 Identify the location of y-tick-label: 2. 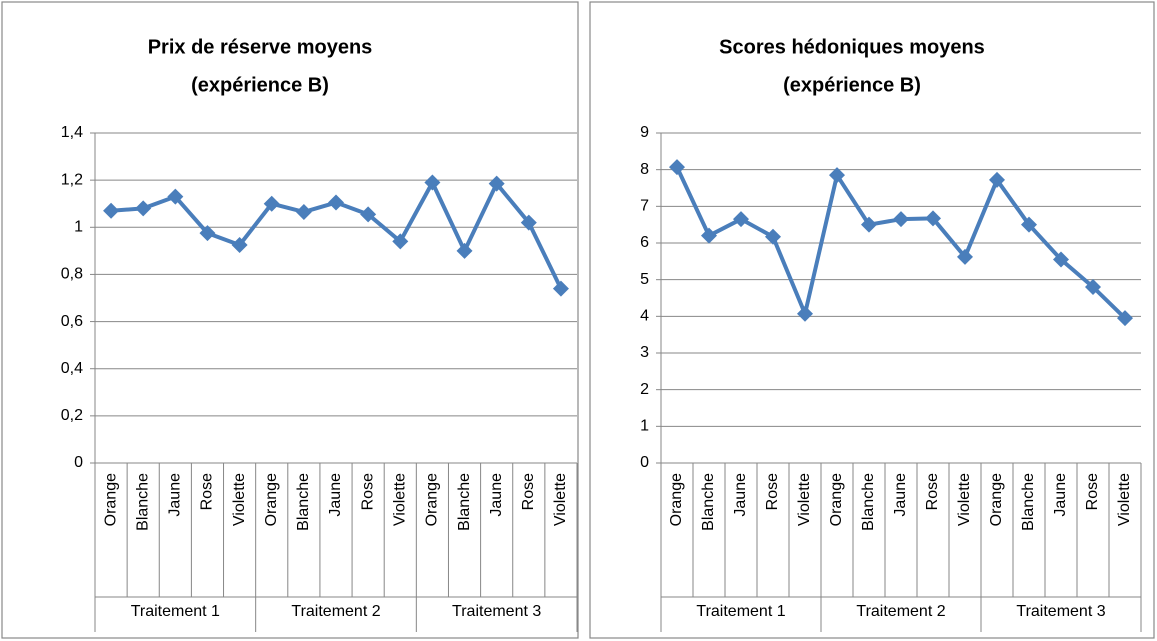
(644, 389).